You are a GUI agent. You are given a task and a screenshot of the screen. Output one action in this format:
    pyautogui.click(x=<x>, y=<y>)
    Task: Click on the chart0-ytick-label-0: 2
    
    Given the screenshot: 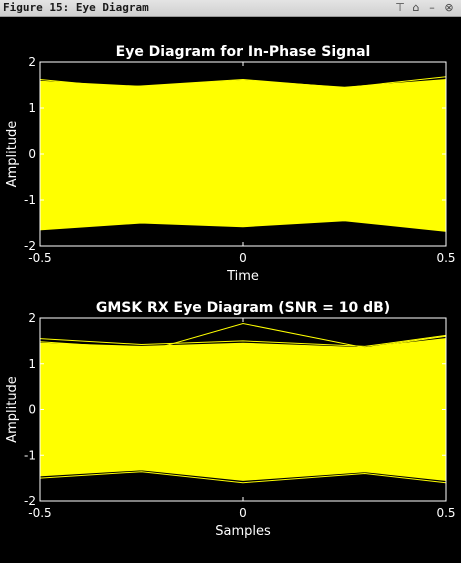 What is the action you would take?
    pyautogui.click(x=32, y=62)
    